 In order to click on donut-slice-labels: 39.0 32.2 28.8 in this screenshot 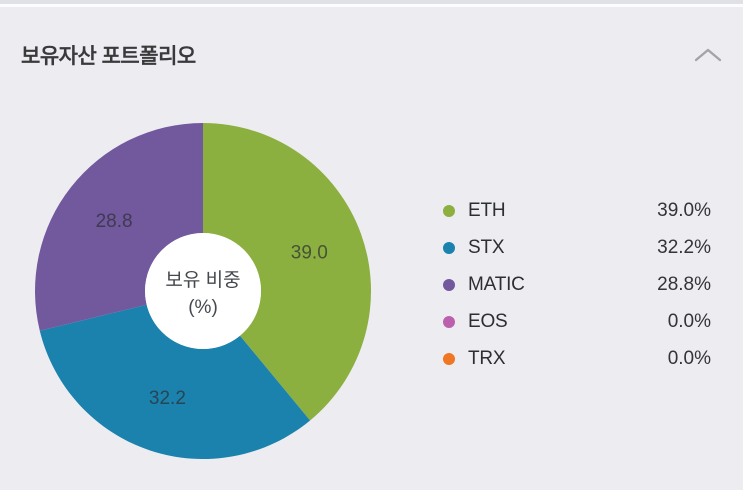, I will do `click(212, 310)`.